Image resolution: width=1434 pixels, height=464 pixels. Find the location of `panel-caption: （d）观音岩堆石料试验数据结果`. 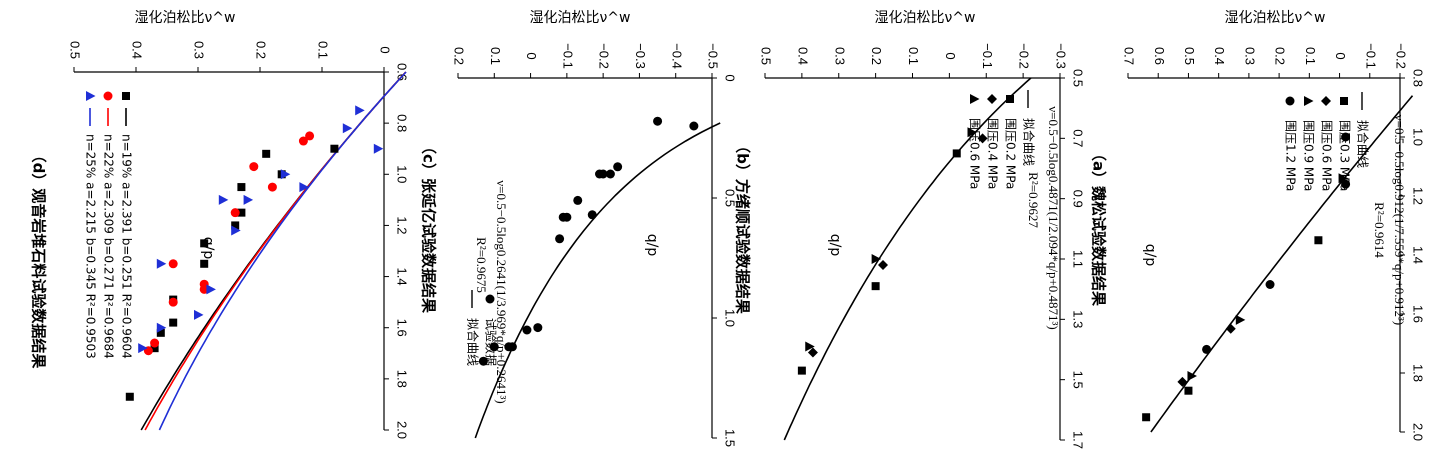

panel-caption: （d）观音岩堆石料试验数据结果 is located at coordinates (39, 259).